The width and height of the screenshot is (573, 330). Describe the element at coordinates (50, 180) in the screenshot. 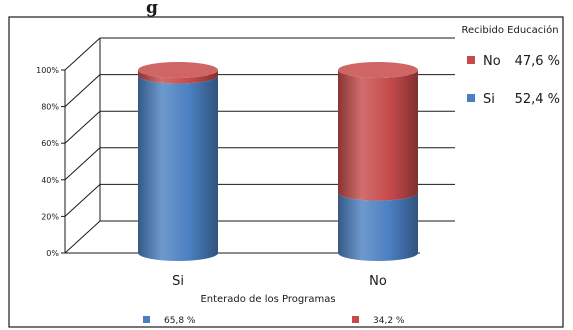

I see `y-tick-label: 40%` at that location.